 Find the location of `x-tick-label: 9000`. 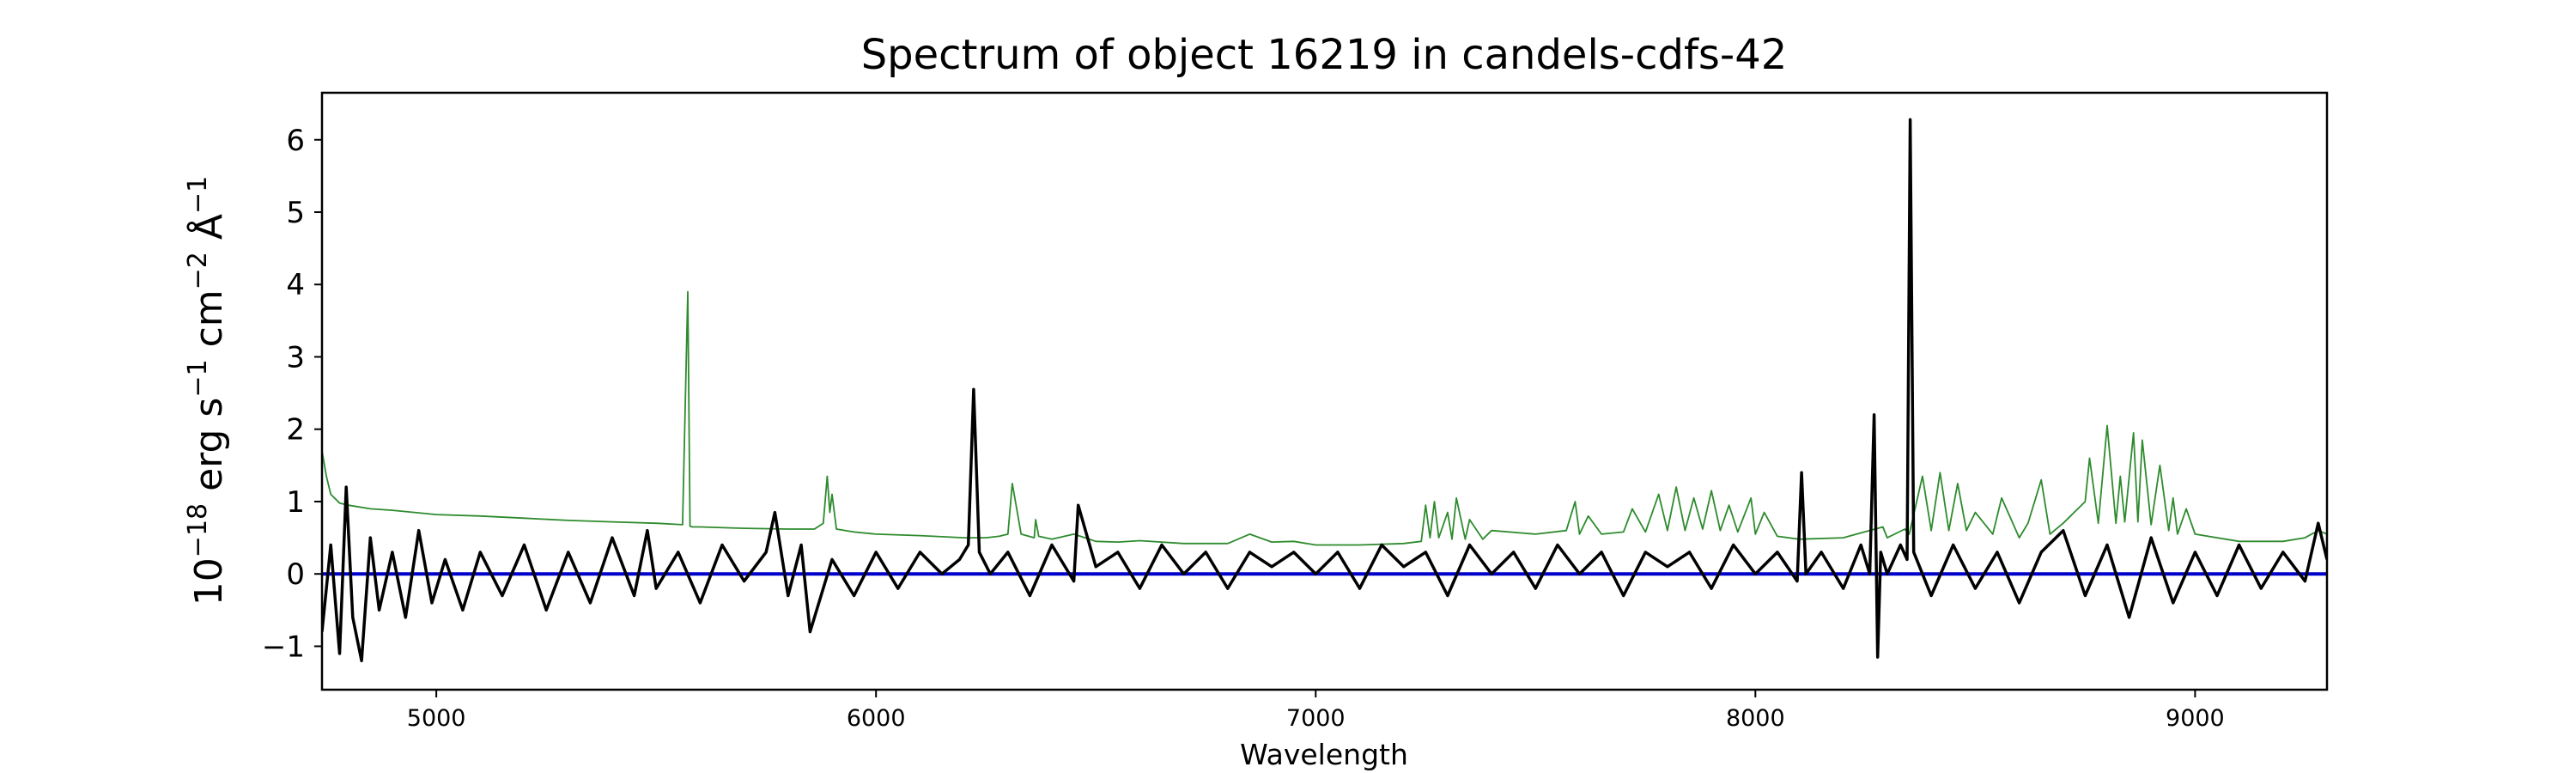

x-tick-label: 9000 is located at coordinates (2195, 718).